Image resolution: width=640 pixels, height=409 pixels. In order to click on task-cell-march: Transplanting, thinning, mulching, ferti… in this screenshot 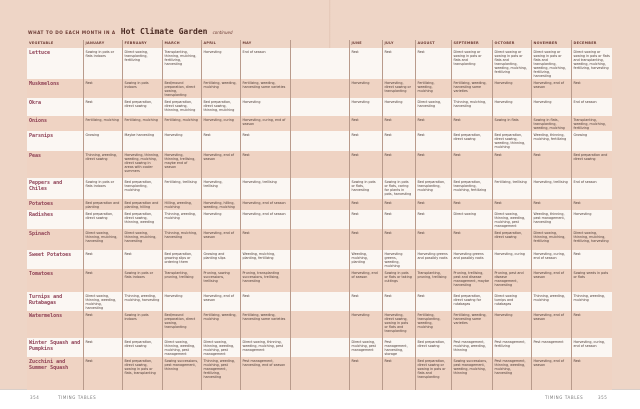, I will do `click(181, 63)`.